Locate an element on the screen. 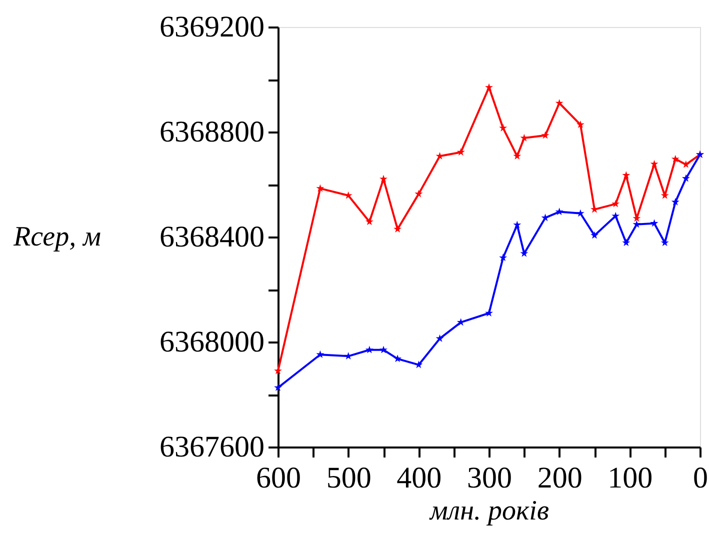 This screenshot has height=542, width=709. y-tick-label: 6368000 is located at coordinates (212, 342).